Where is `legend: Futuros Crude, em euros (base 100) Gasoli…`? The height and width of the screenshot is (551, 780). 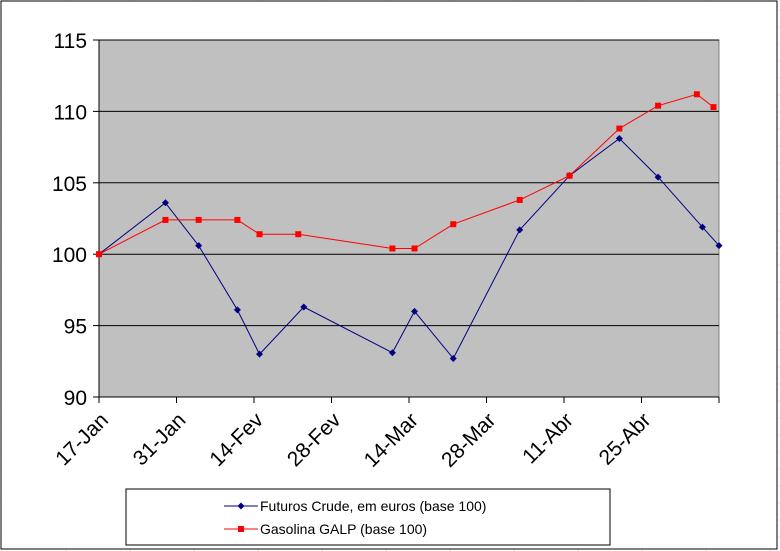
legend: Futuros Crude, em euros (base 100) Gasoli… is located at coordinates (368, 517).